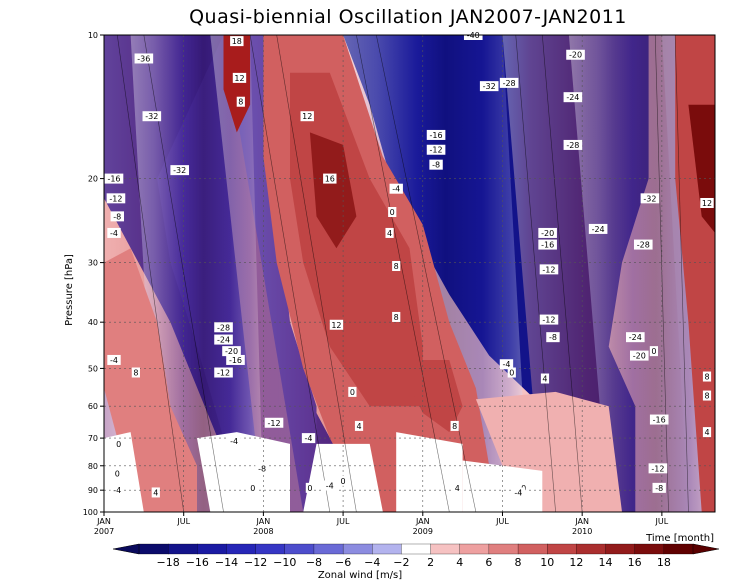 Image resolution: width=751 pixels, height=580 pixels. I want to click on westerly-2008-max, so click(333, 190).